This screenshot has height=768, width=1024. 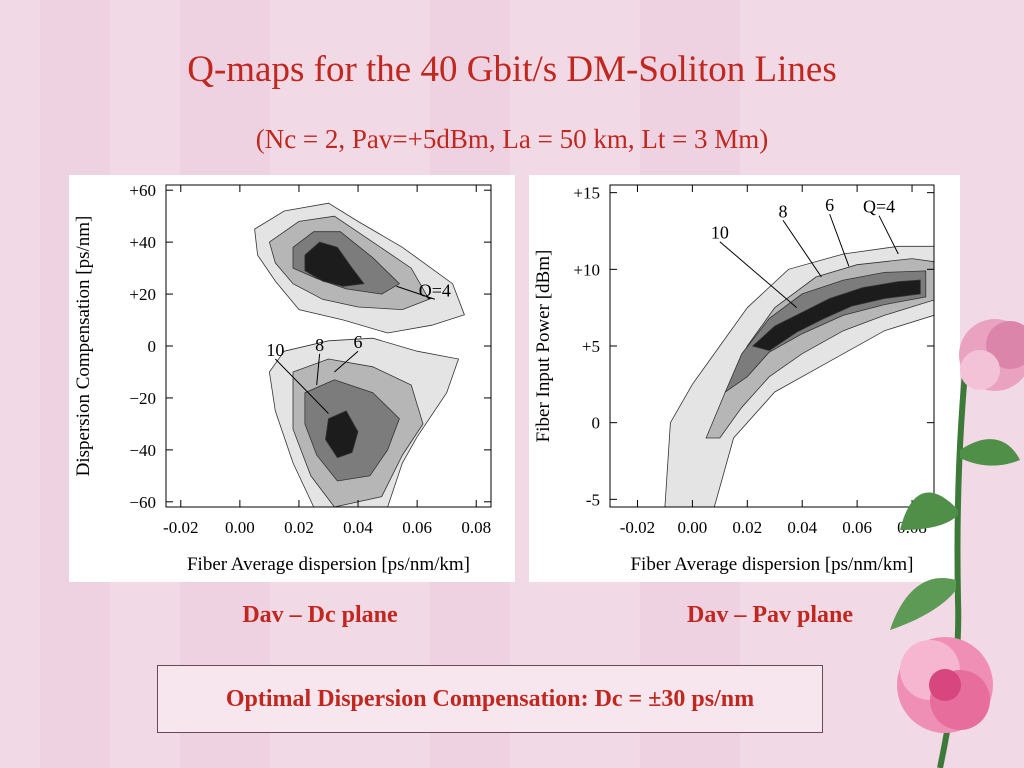 What do you see at coordinates (586, 269) in the screenshot?
I see `y-tick-label: +10` at bounding box center [586, 269].